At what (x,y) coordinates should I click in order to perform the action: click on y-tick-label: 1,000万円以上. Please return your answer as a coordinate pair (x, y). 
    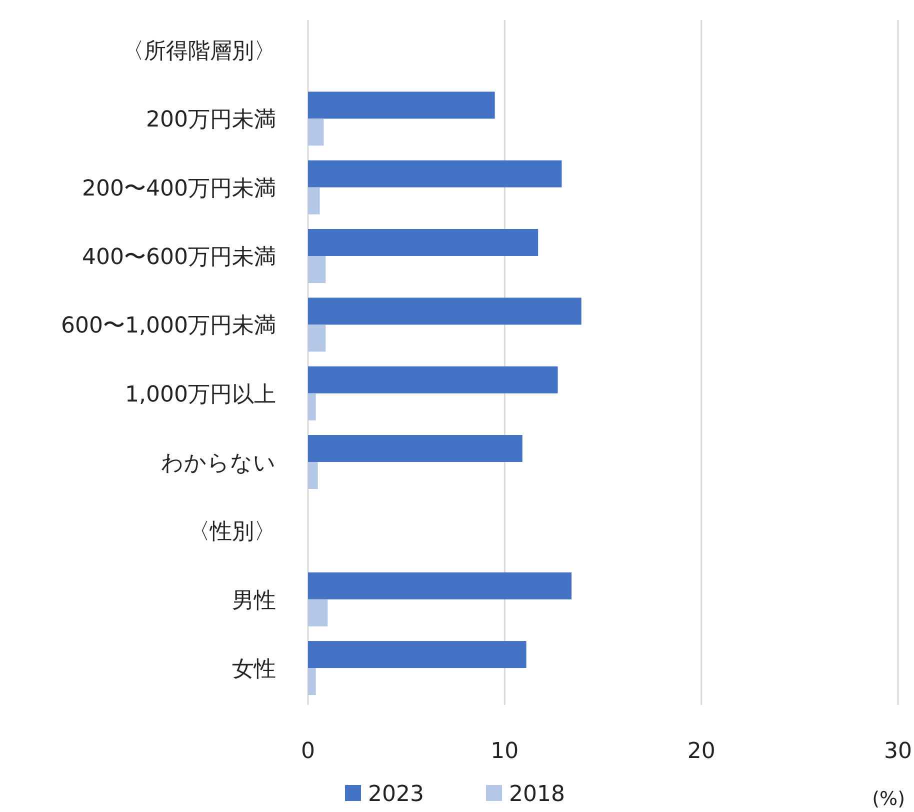
    Looking at the image, I should click on (200, 395).